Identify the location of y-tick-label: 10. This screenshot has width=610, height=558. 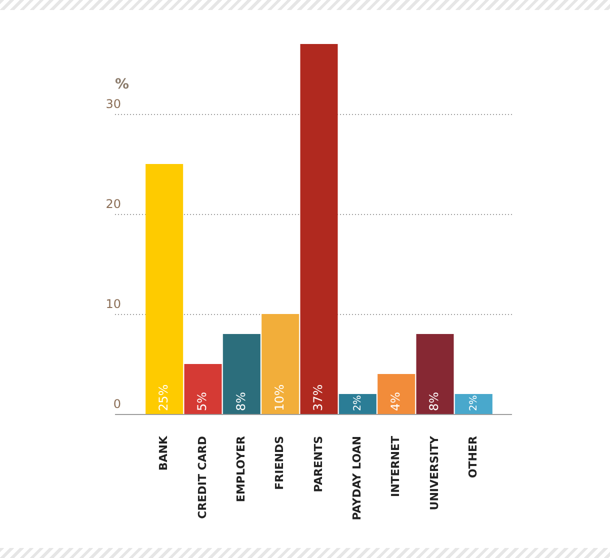
(113, 304).